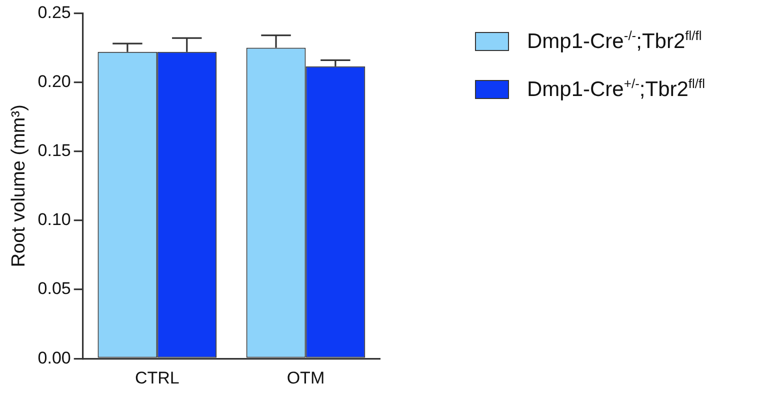 The width and height of the screenshot is (769, 402). What do you see at coordinates (54, 150) in the screenshot?
I see `y-tick-label: 0.15` at bounding box center [54, 150].